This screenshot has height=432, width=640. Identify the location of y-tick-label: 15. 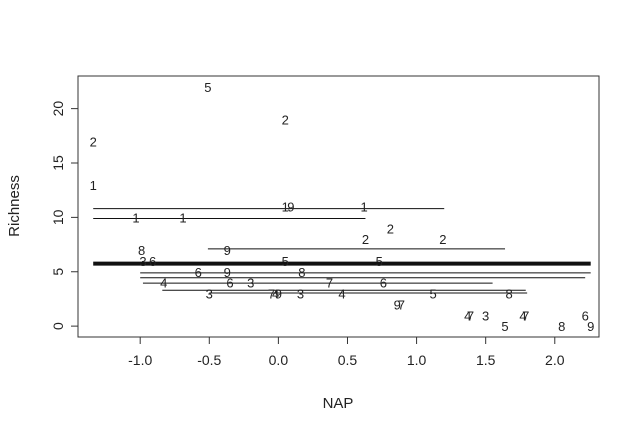
(58, 163).